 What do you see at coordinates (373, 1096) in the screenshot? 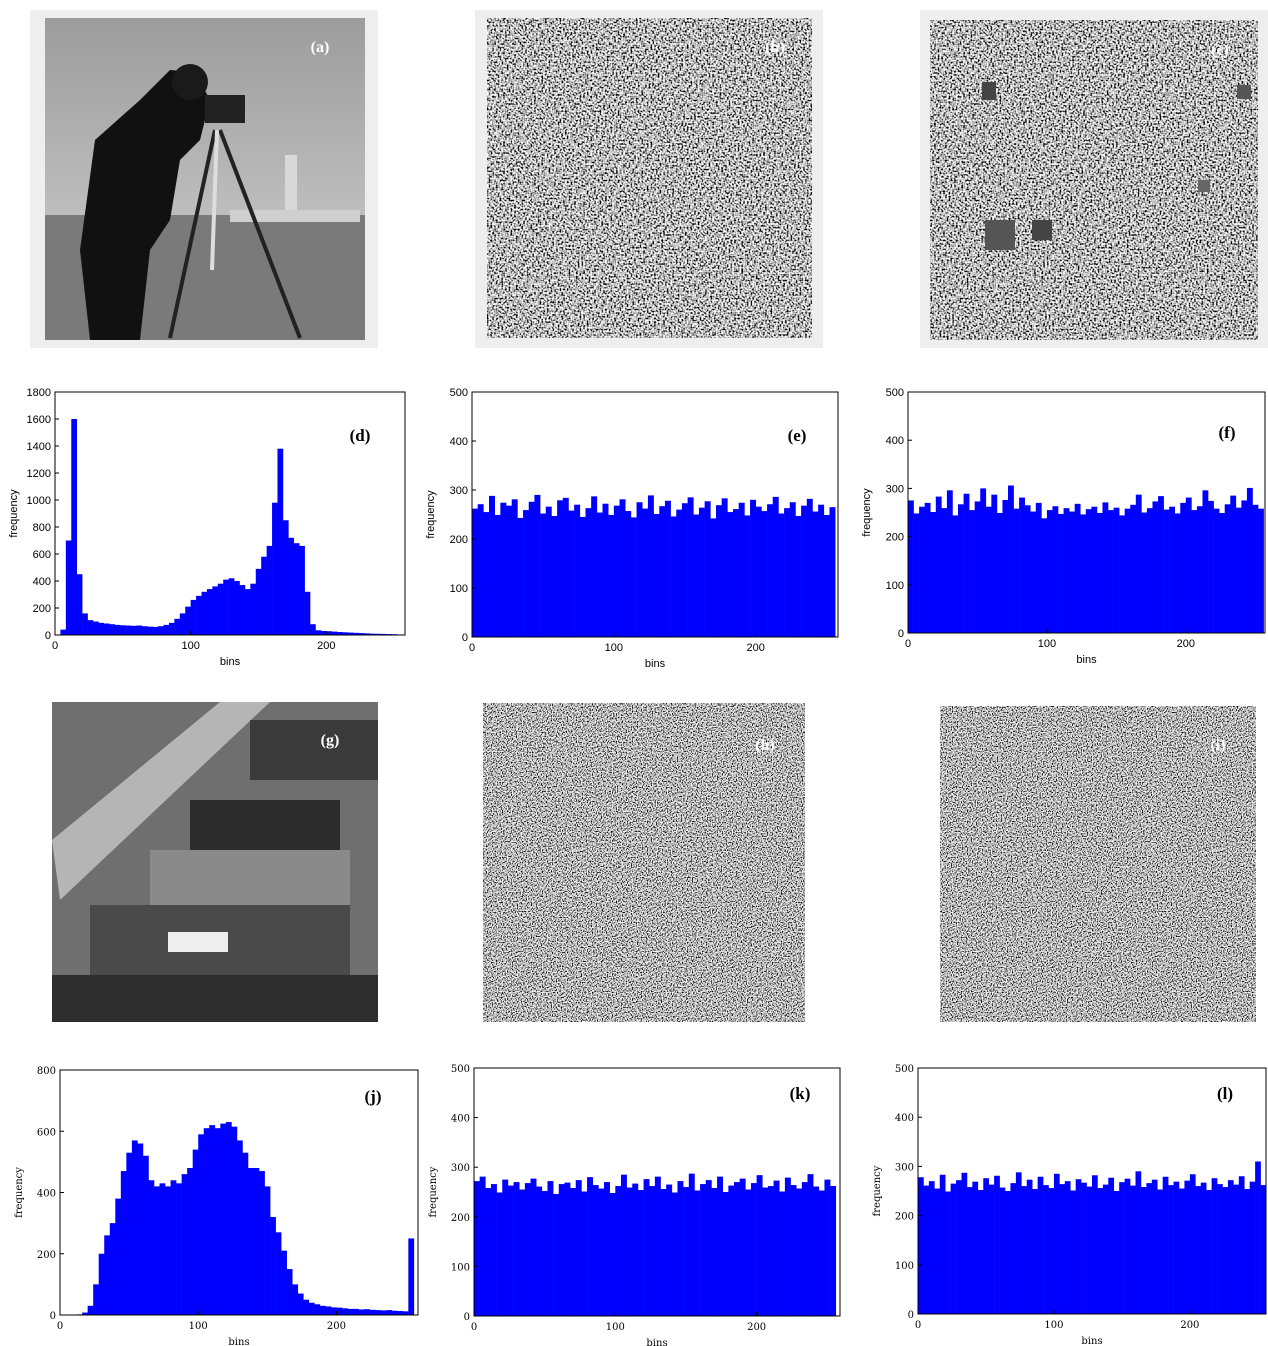
I see `panel-annotation: (j)` at bounding box center [373, 1096].